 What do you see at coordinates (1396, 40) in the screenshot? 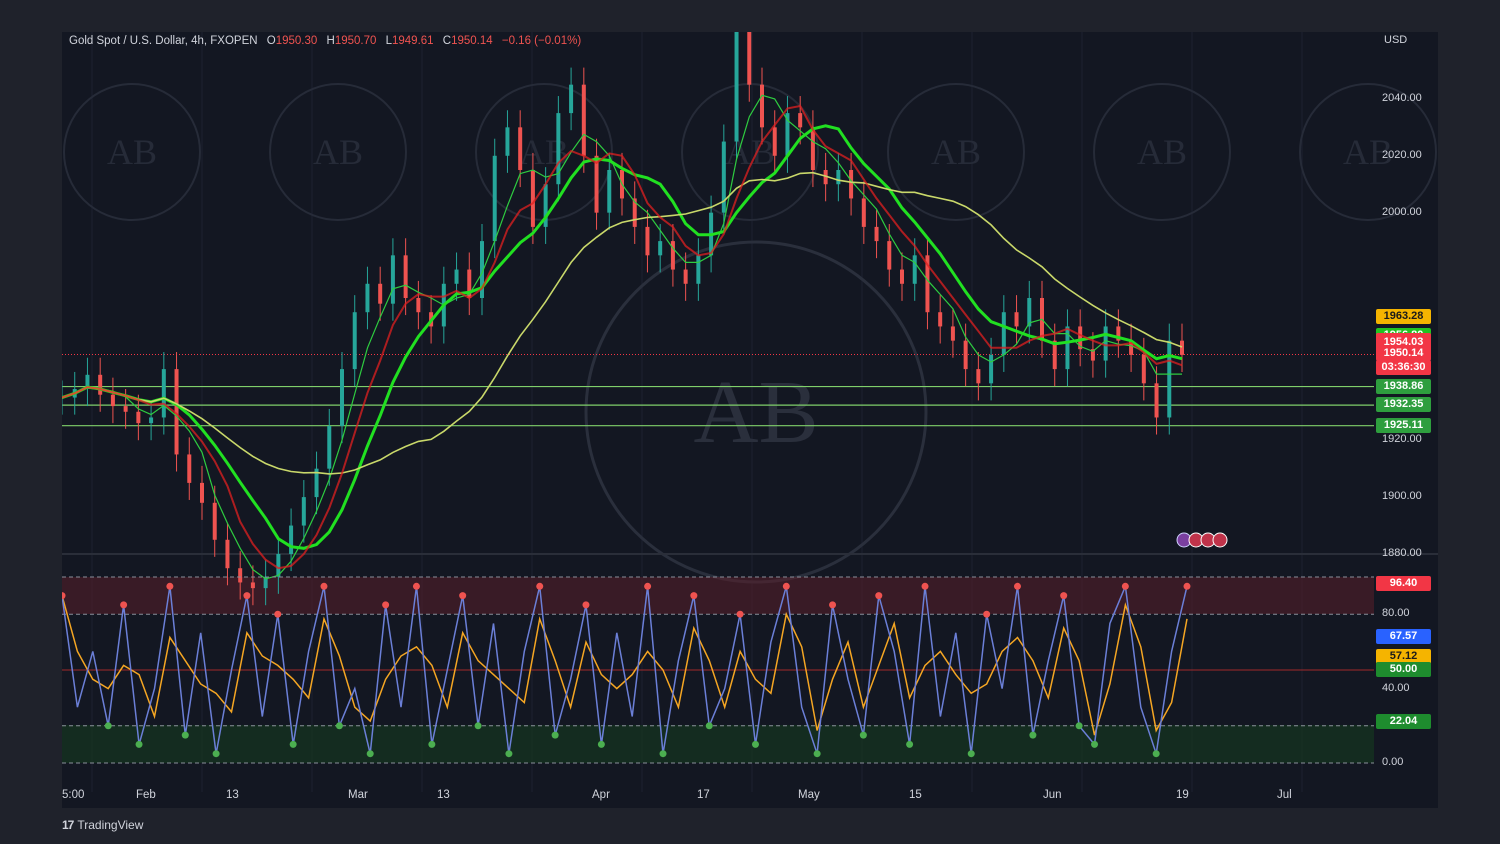
I see `currency-label: USD` at bounding box center [1396, 40].